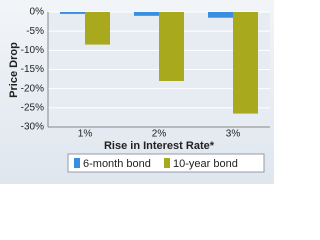  I want to click on y-tick-label: -30%, so click(32, 127).